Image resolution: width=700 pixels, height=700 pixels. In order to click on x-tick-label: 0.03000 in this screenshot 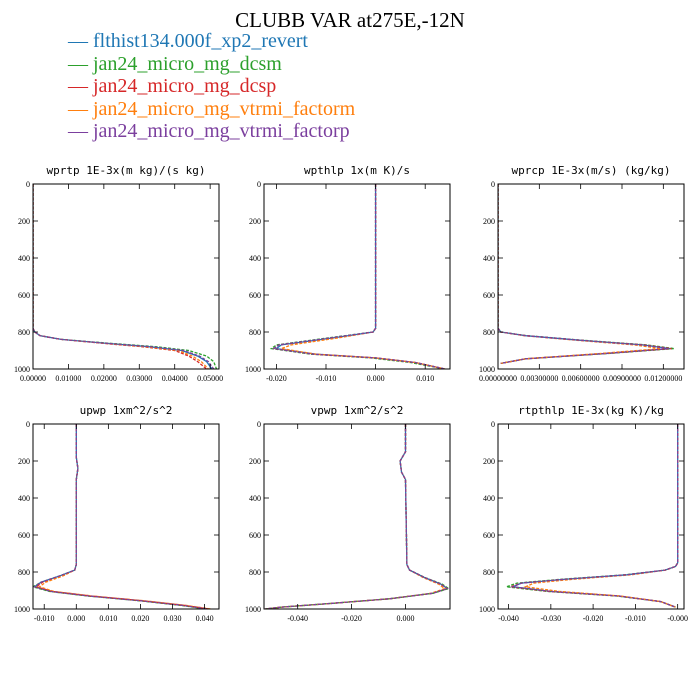, I will do `click(139, 378)`.